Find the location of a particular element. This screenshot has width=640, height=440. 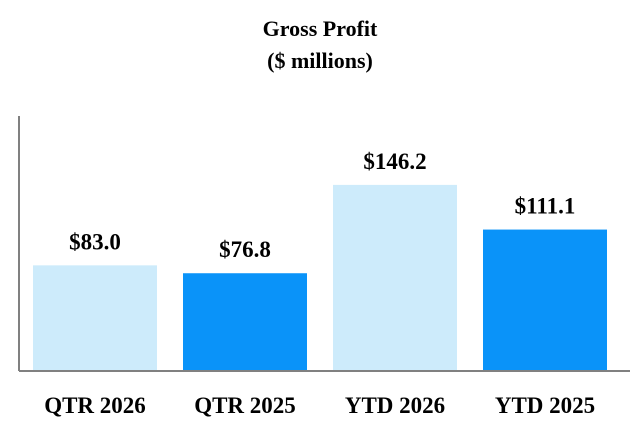

bar-qtr-2026 is located at coordinates (95, 318).